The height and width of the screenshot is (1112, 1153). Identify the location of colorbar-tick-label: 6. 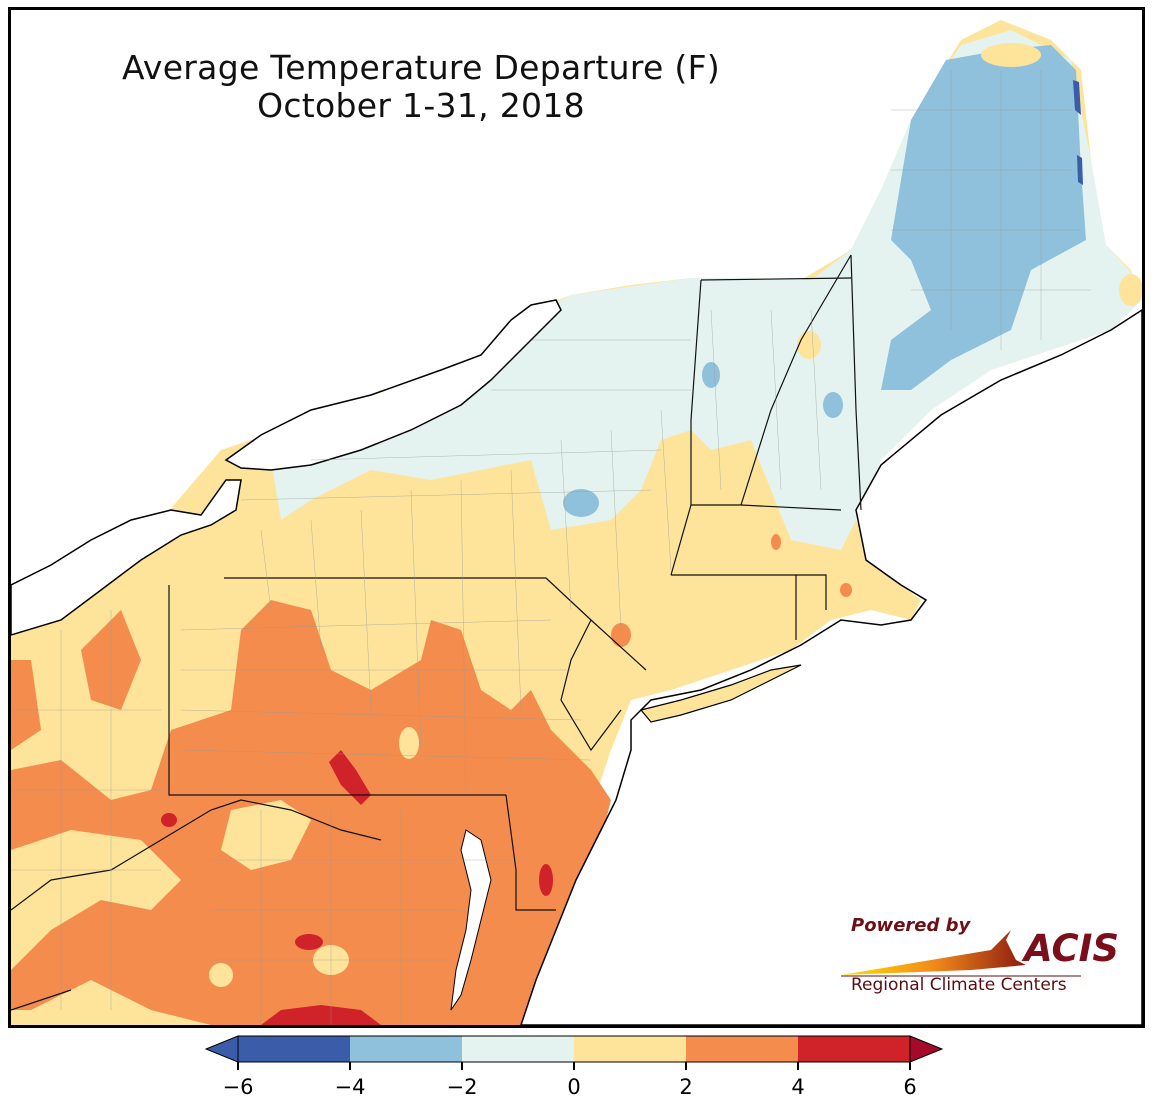
(909, 1087).